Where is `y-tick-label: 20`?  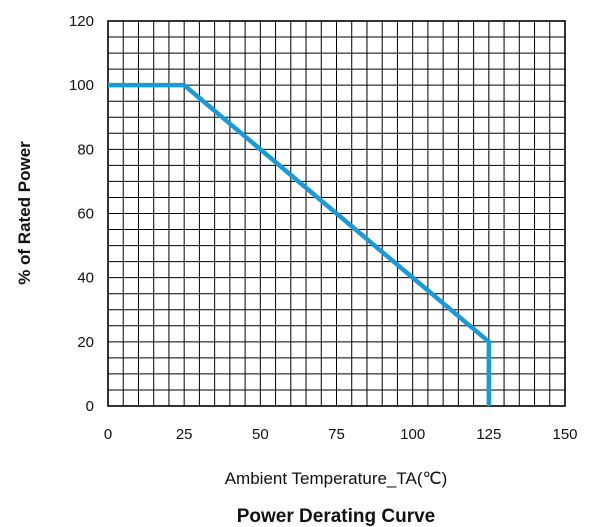 y-tick-label: 20 is located at coordinates (85, 342).